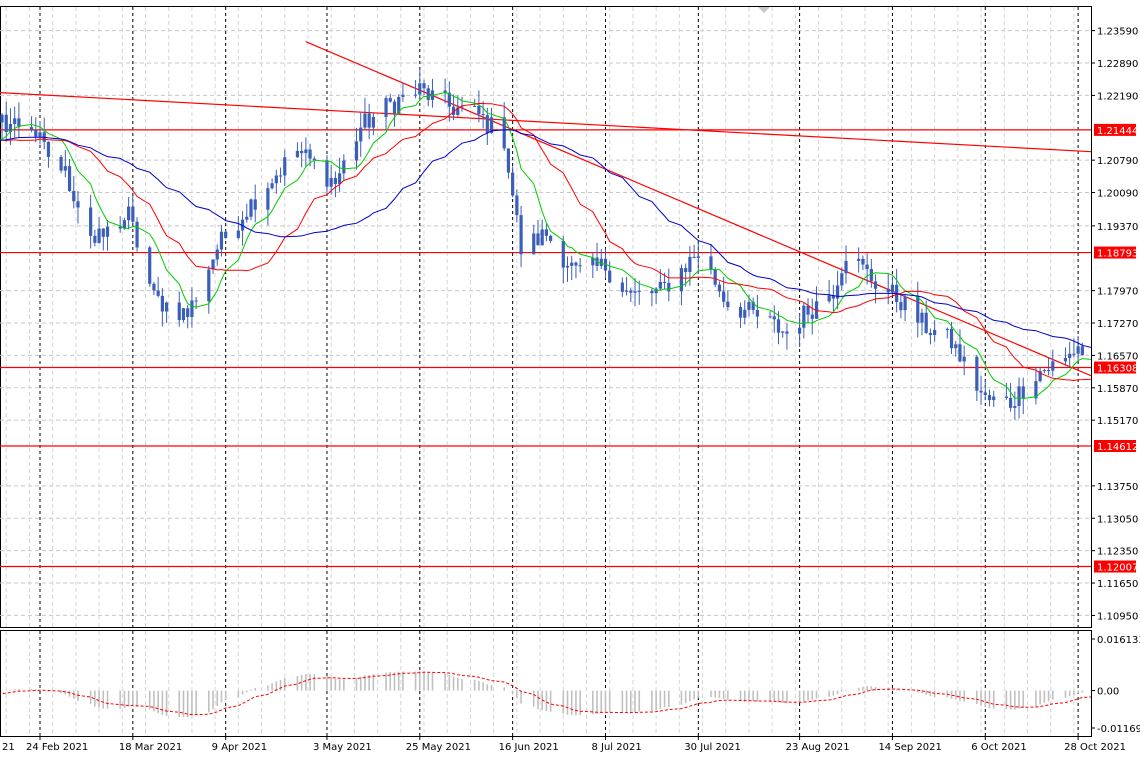 This screenshot has width=1140, height=757. I want to click on oscillator-panel-frame, so click(546, 683).